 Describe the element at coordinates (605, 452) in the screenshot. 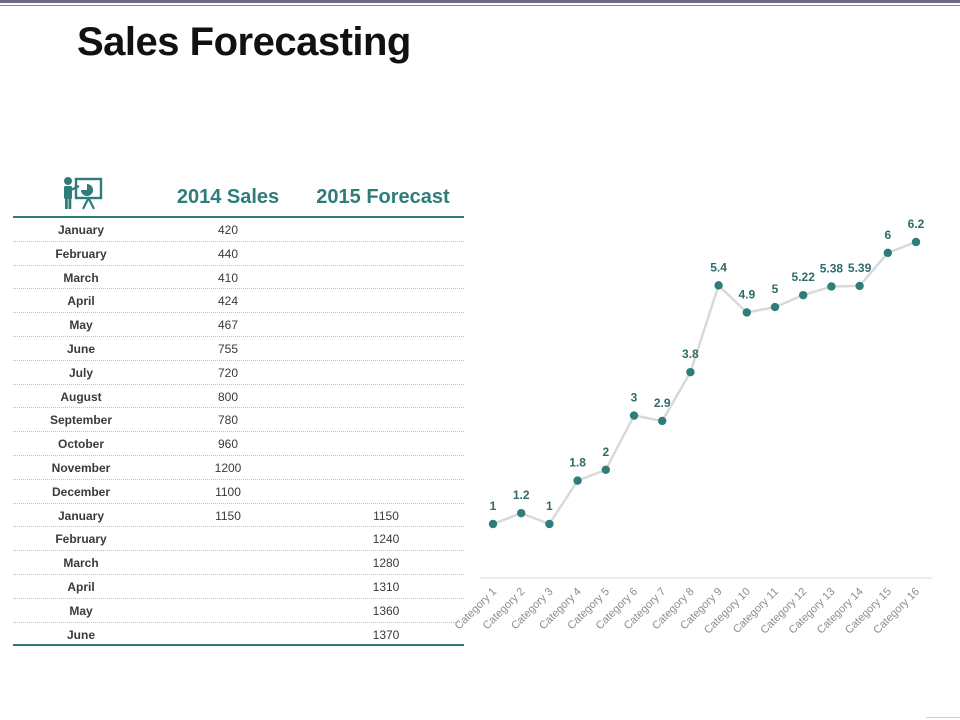

I see `data-label: 2` at that location.